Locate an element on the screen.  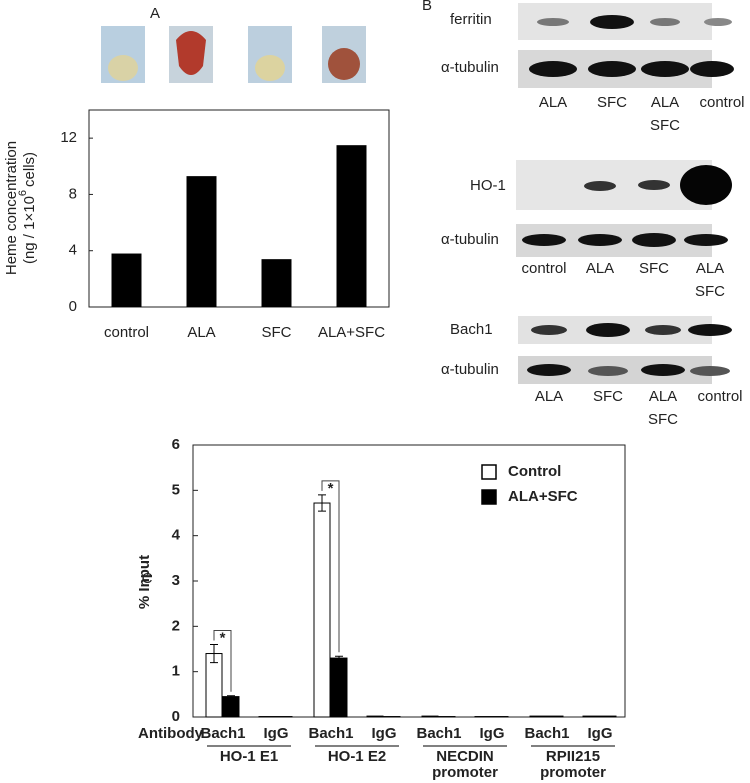
tube-photos is located at coordinates (233, 54).